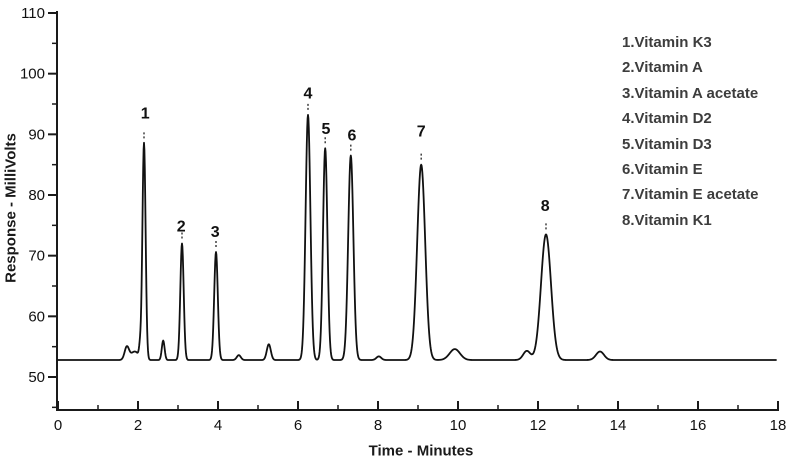 Image resolution: width=786 pixels, height=460 pixels. Describe the element at coordinates (618, 425) in the screenshot. I see `x-tick-label: 14` at that location.